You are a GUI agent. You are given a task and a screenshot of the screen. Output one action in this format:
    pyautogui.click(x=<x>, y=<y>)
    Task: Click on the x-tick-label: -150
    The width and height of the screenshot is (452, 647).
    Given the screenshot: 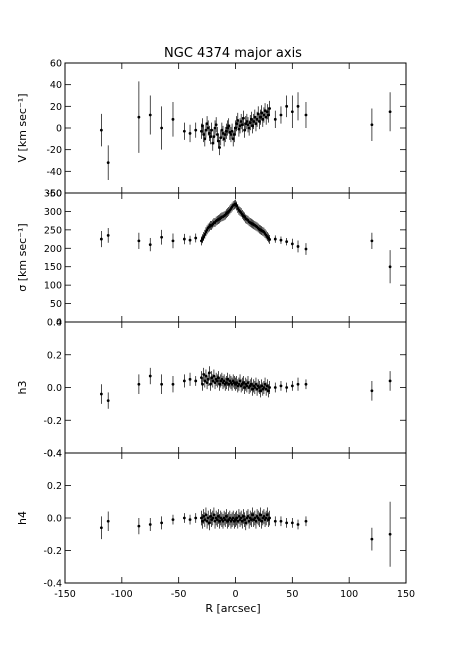 What is the action you would take?
    pyautogui.click(x=65, y=594)
    